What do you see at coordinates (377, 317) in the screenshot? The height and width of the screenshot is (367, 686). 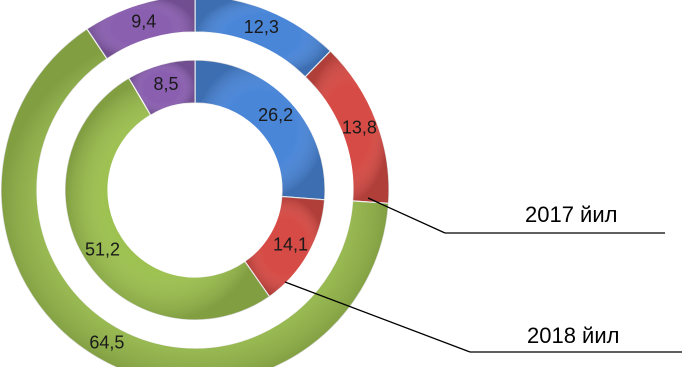 I see `leader-line-2018` at bounding box center [377, 317].